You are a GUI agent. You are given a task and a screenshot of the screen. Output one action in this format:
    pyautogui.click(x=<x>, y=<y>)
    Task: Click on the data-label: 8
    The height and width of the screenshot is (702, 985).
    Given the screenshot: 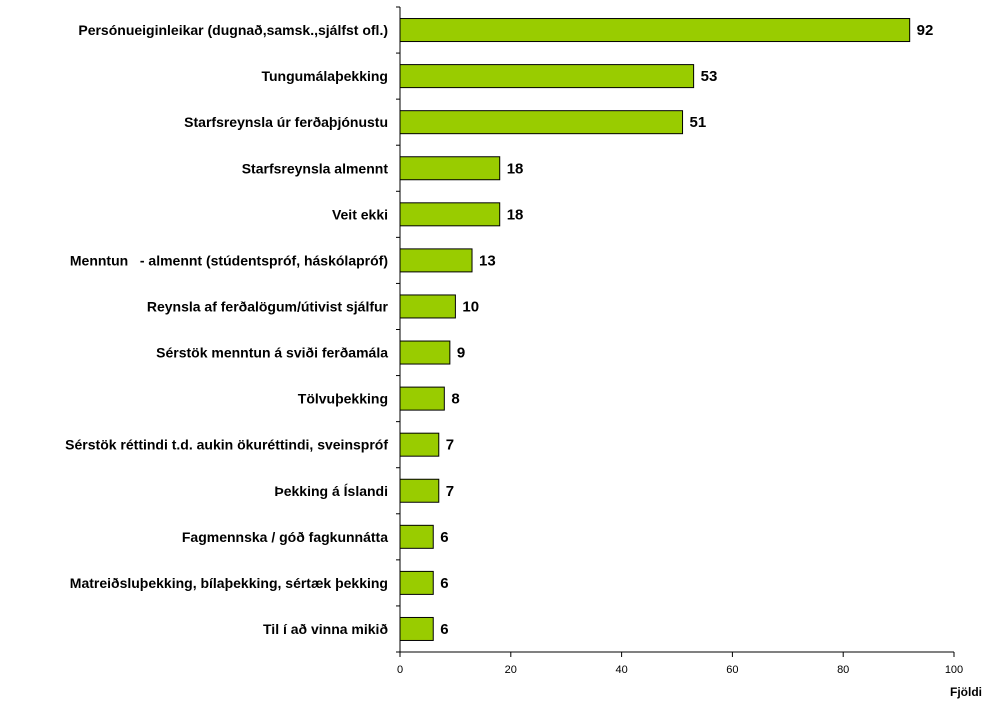 What is the action you would take?
    pyautogui.click(x=455, y=399)
    